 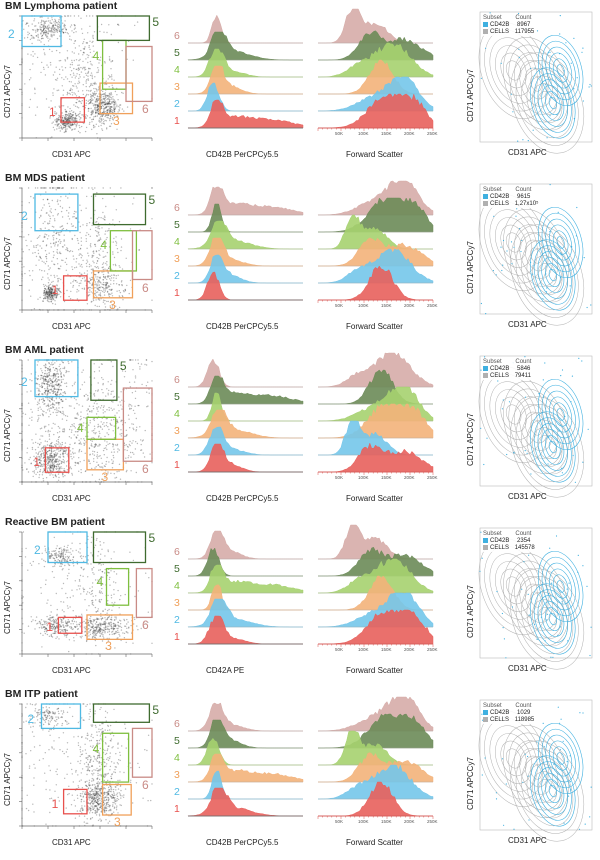 What do you see at coordinates (524, 197) in the screenshot?
I see `legend-subset-count: 9615` at bounding box center [524, 197].